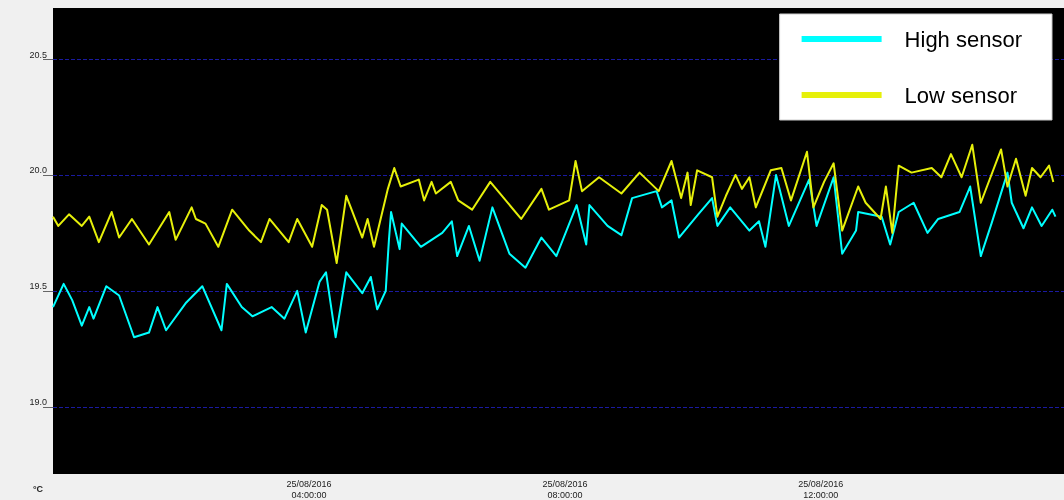 This screenshot has width=1064, height=500. What do you see at coordinates (38, 402) in the screenshot?
I see `y-tick-label: 19.0` at bounding box center [38, 402].